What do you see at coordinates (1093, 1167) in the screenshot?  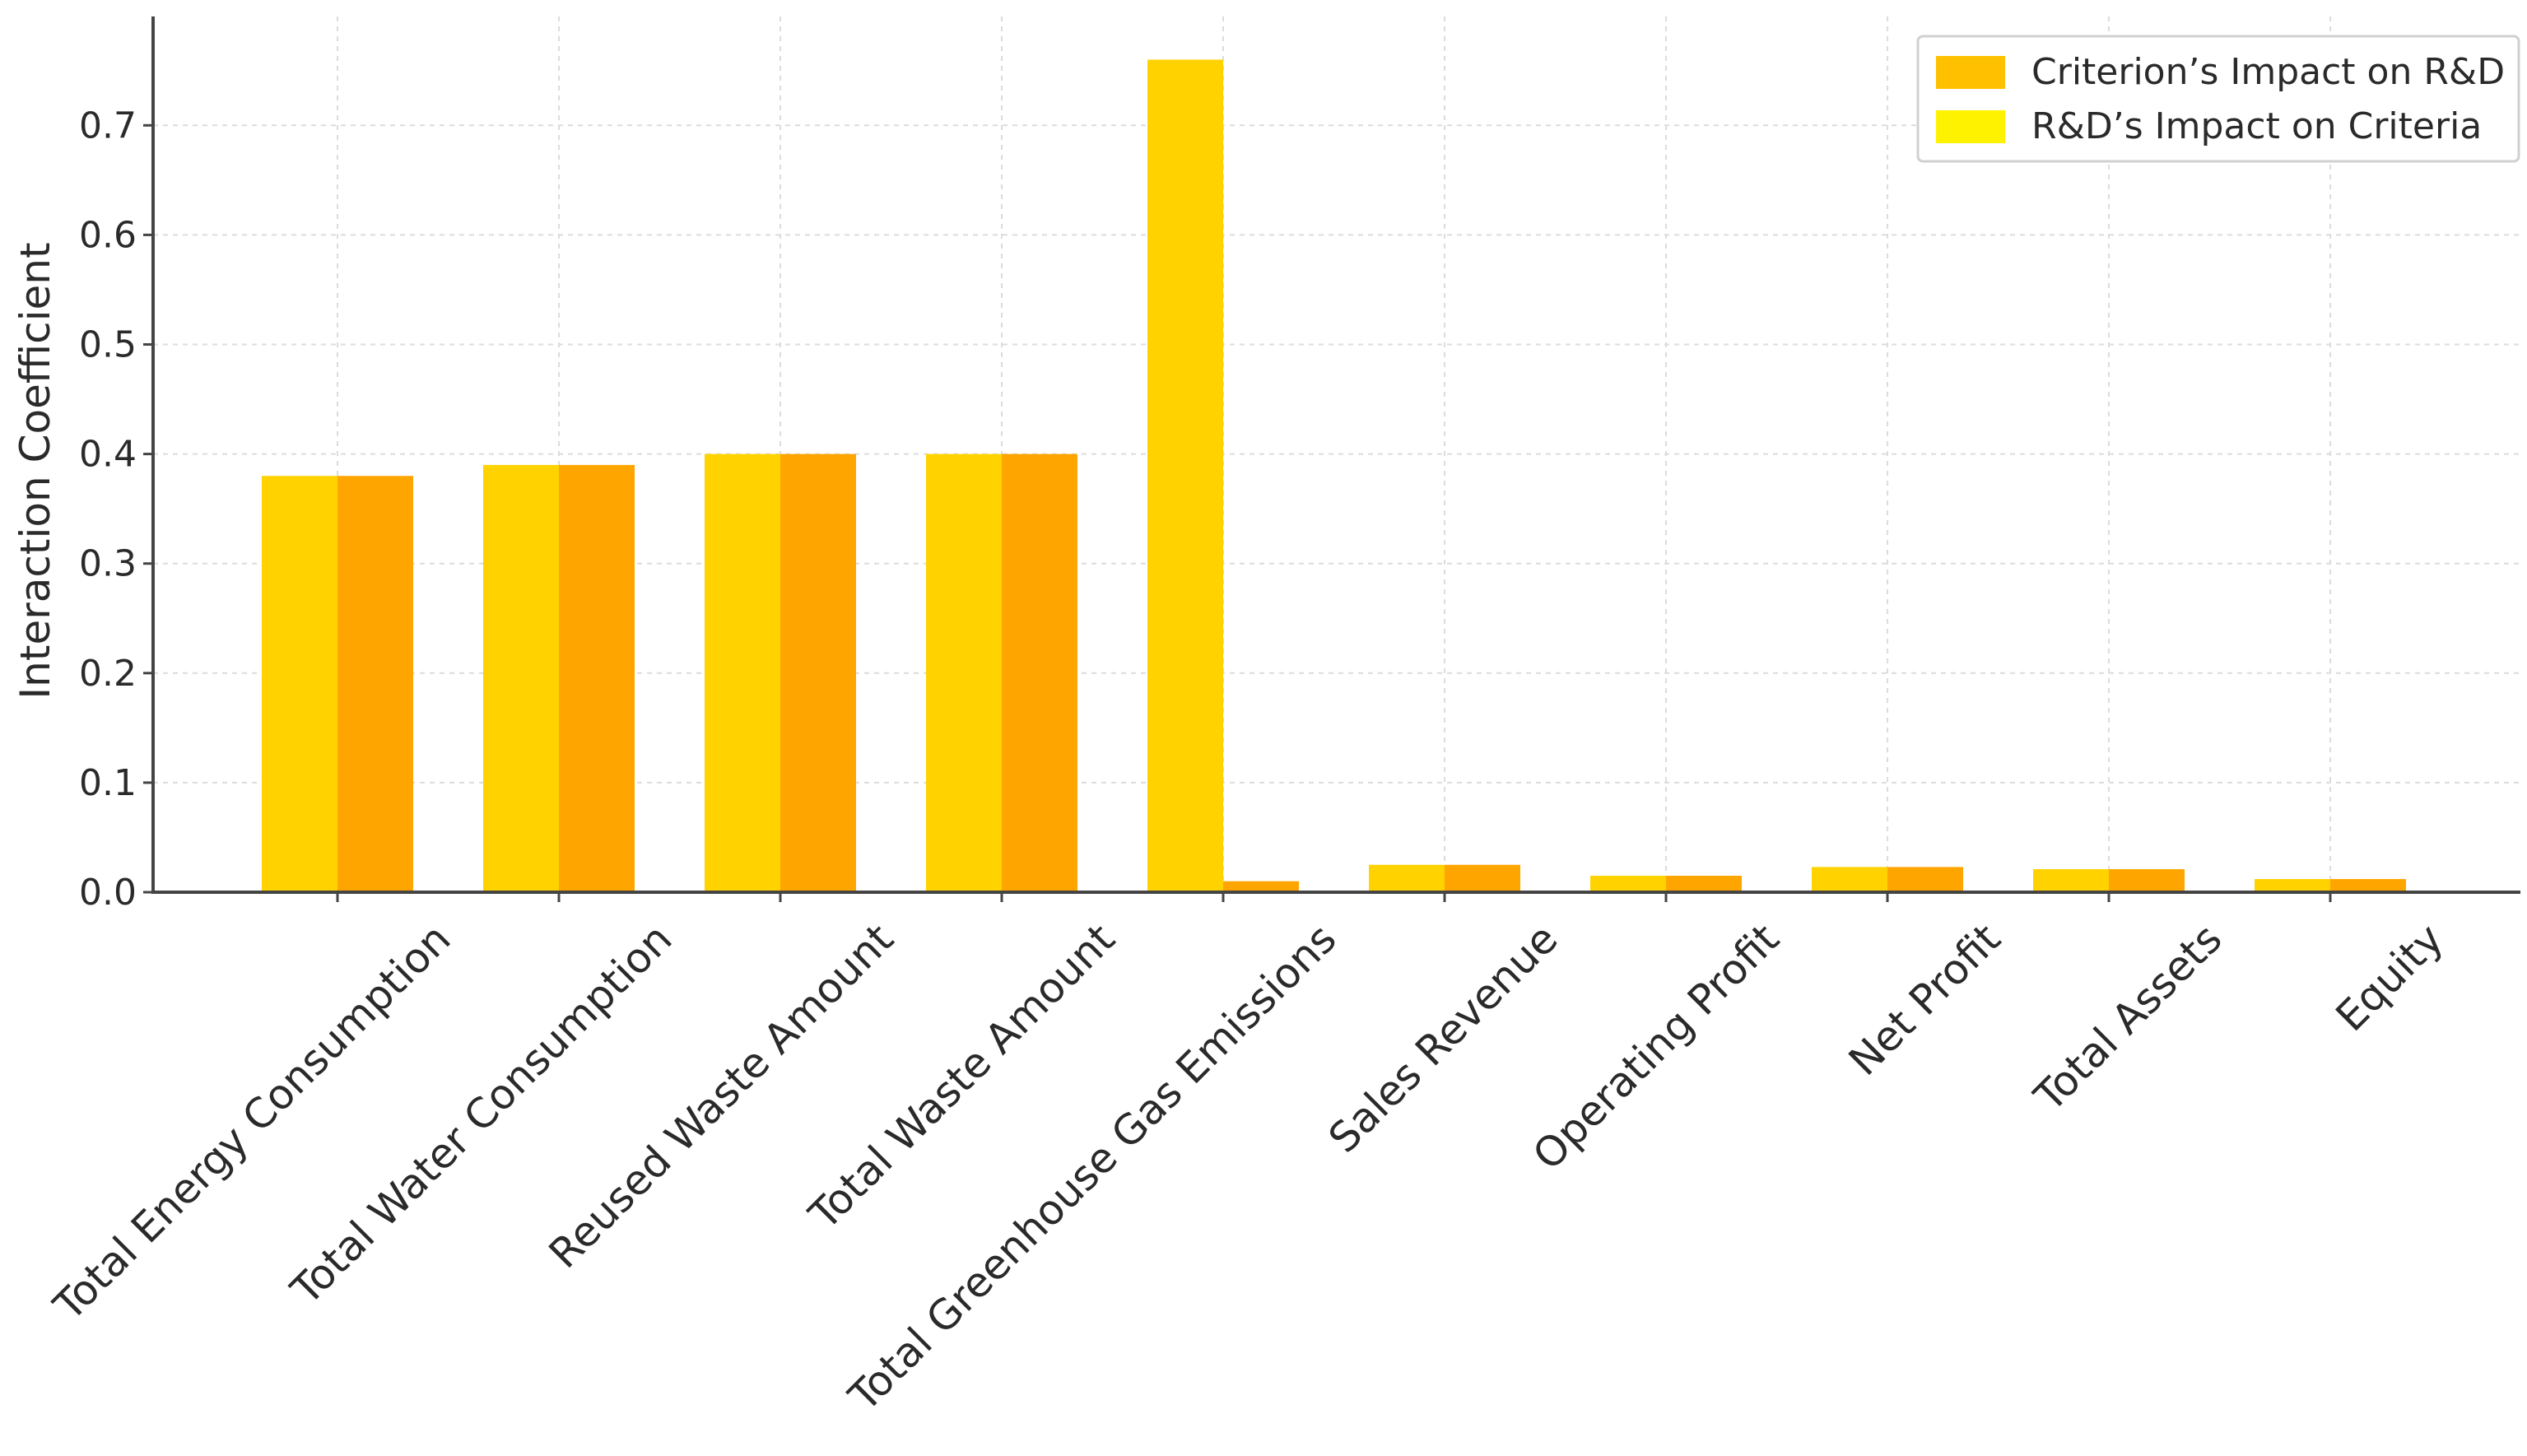 I see `category-label: Total Greenhouse Gas Emissions` at bounding box center [1093, 1167].